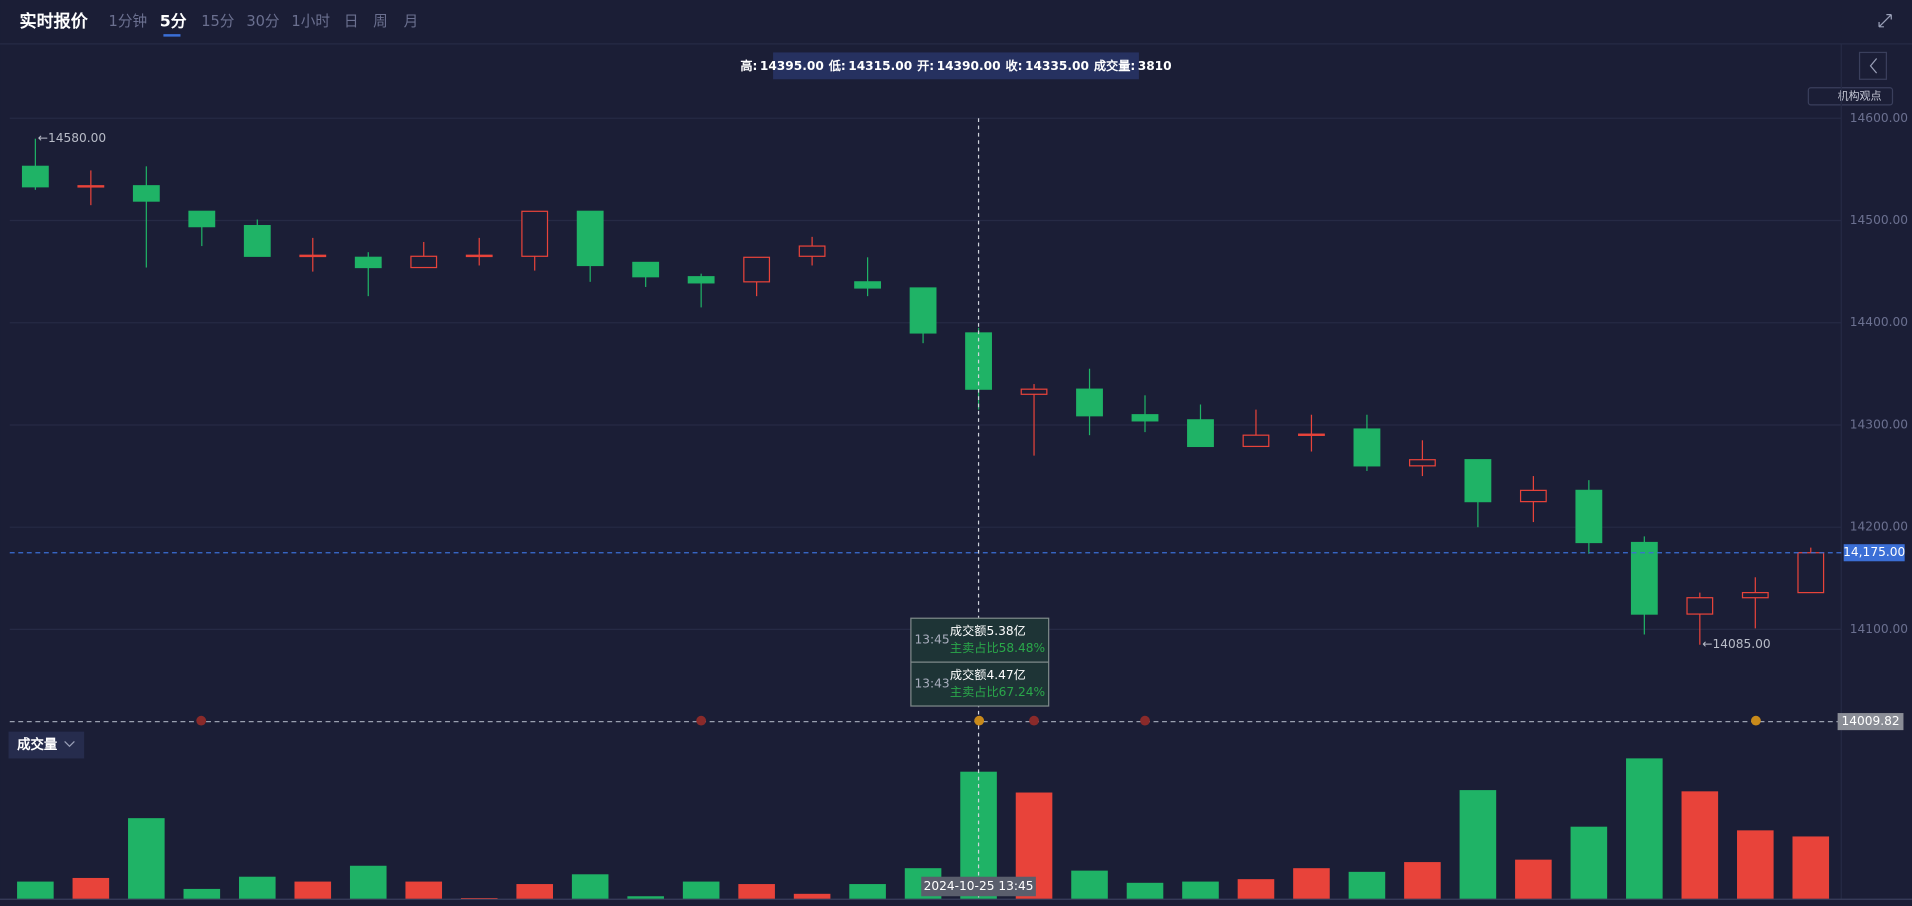  Describe the element at coordinates (1879, 220) in the screenshot. I see `y-tick-label: 14500.00` at that location.